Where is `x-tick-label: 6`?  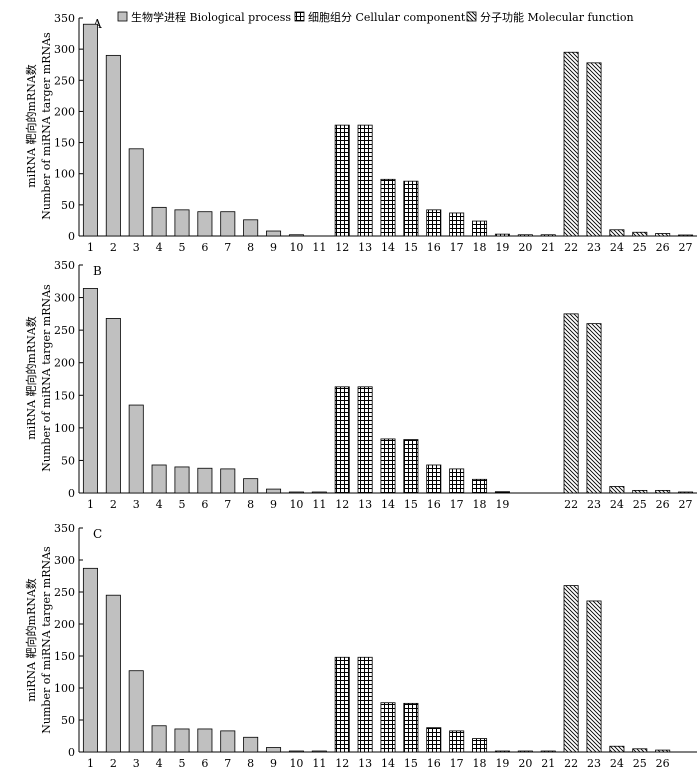 x-tick-label: 6 is located at coordinates (204, 247).